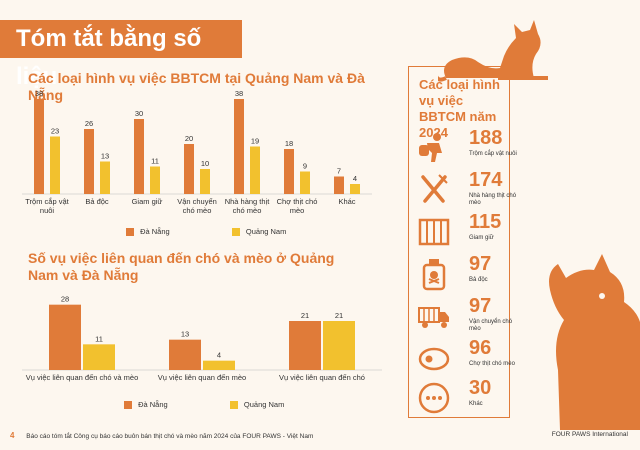 The image size is (640, 450). Describe the element at coordinates (466, 190) in the screenshot. I see `stat-restaurant: 174 Nhà hàng thịt chó mèo` at that location.